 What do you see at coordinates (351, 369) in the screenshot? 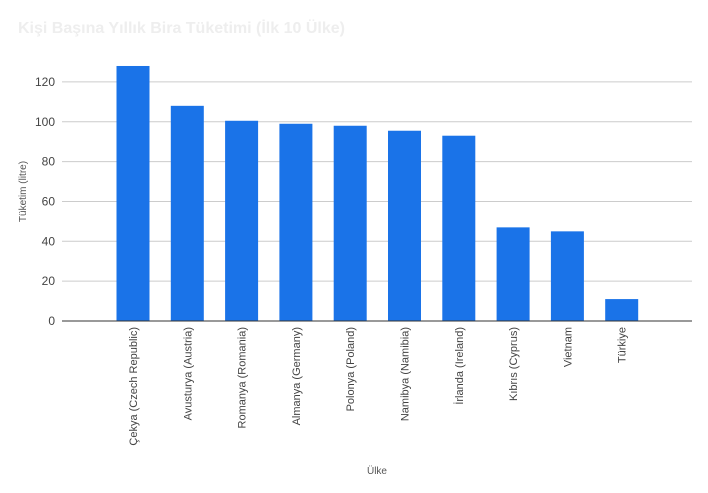
I see `x-category-label-4: Polonya (Poland)` at bounding box center [351, 369].